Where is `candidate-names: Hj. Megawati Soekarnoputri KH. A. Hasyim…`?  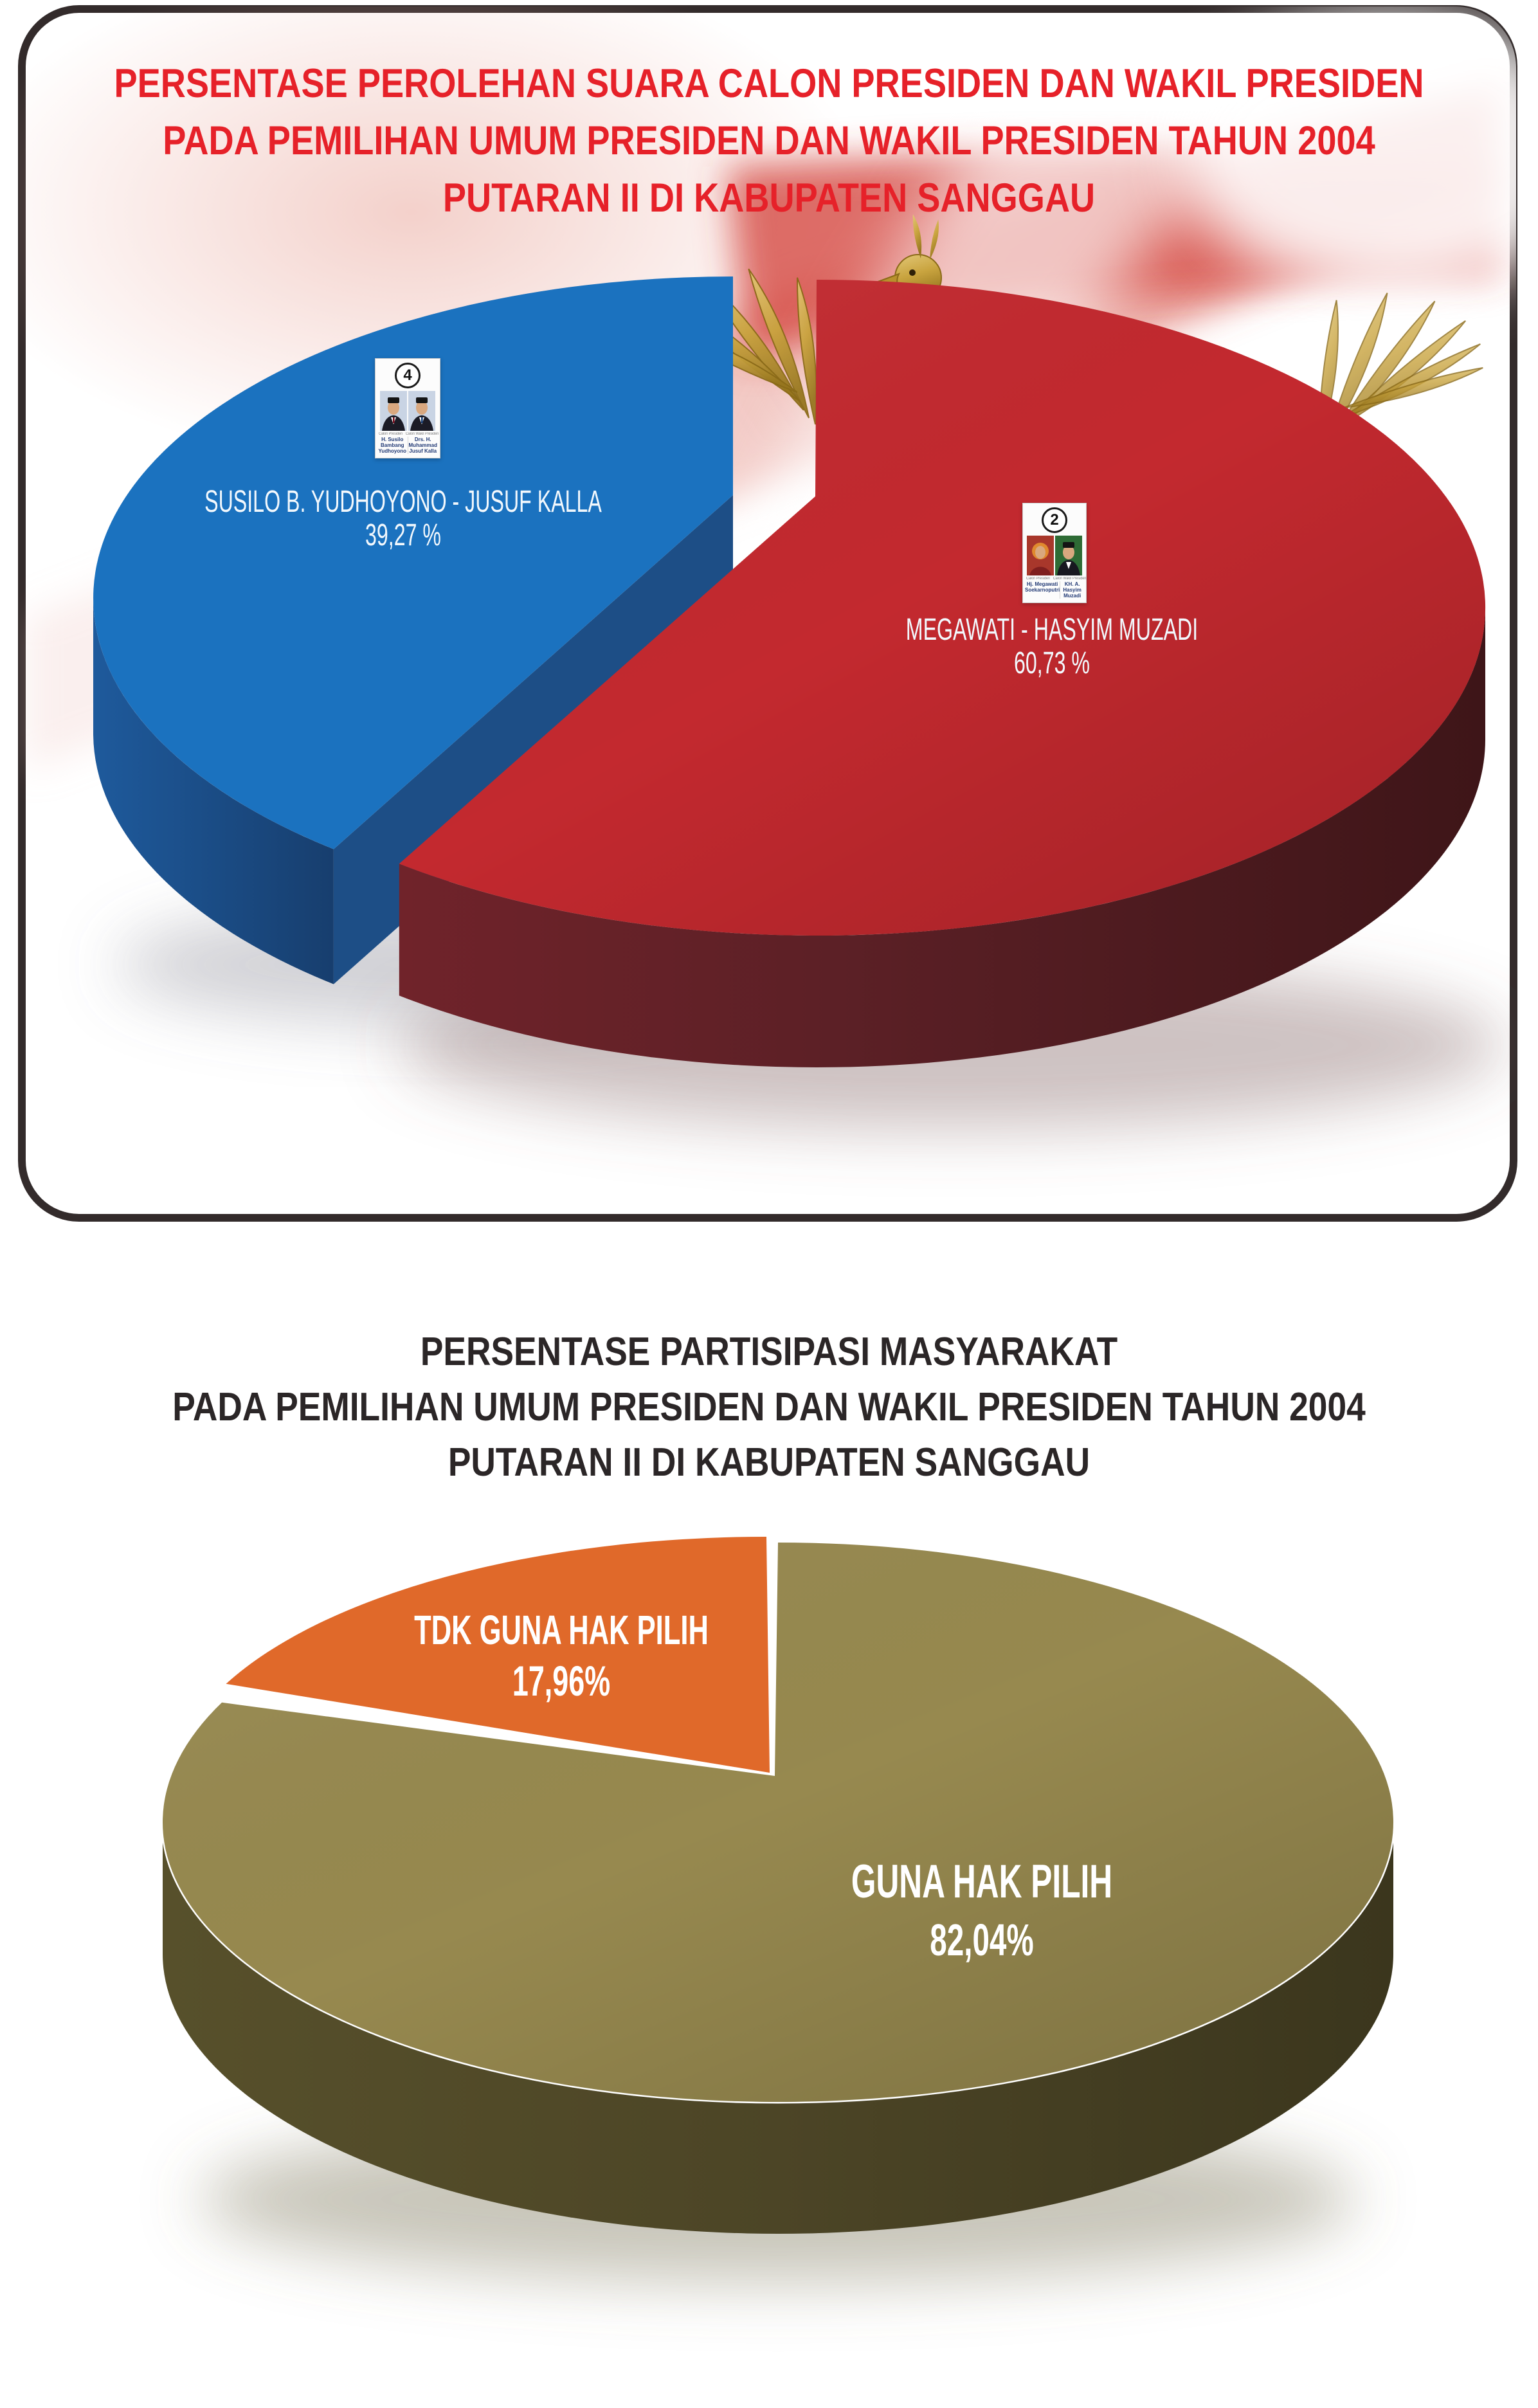
candidate-names: Hj. Megawati Soekarnoputri KH. A. Hasyim… is located at coordinates (1054, 590).